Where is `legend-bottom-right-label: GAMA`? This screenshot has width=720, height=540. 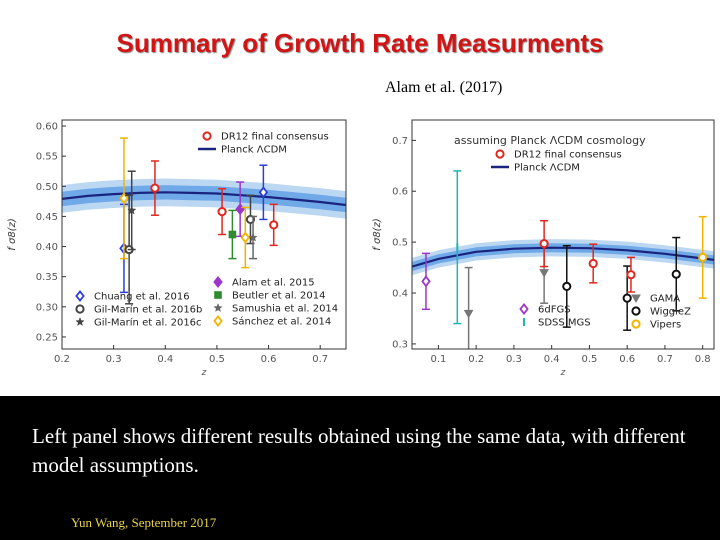
legend-bottom-right-label: GAMA is located at coordinates (665, 299).